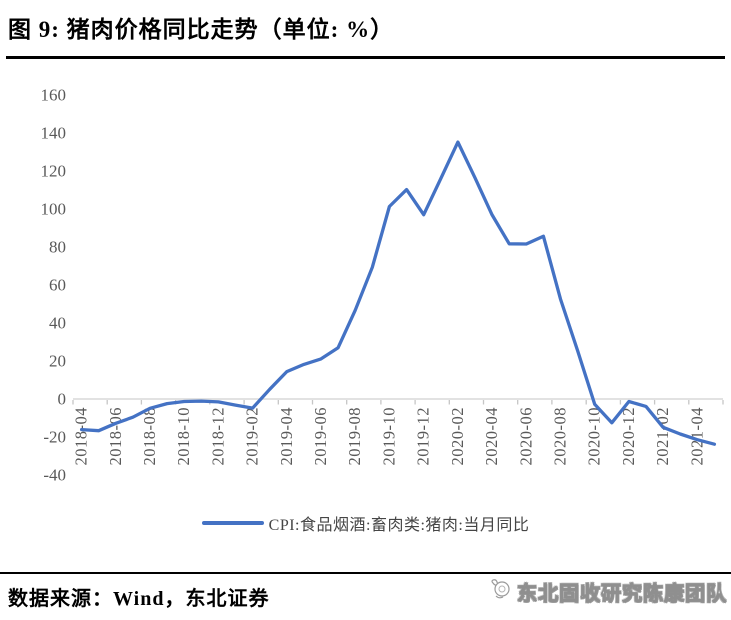  Describe the element at coordinates (57, 247) in the screenshot. I see `y-axis-tick-label: 80` at that location.